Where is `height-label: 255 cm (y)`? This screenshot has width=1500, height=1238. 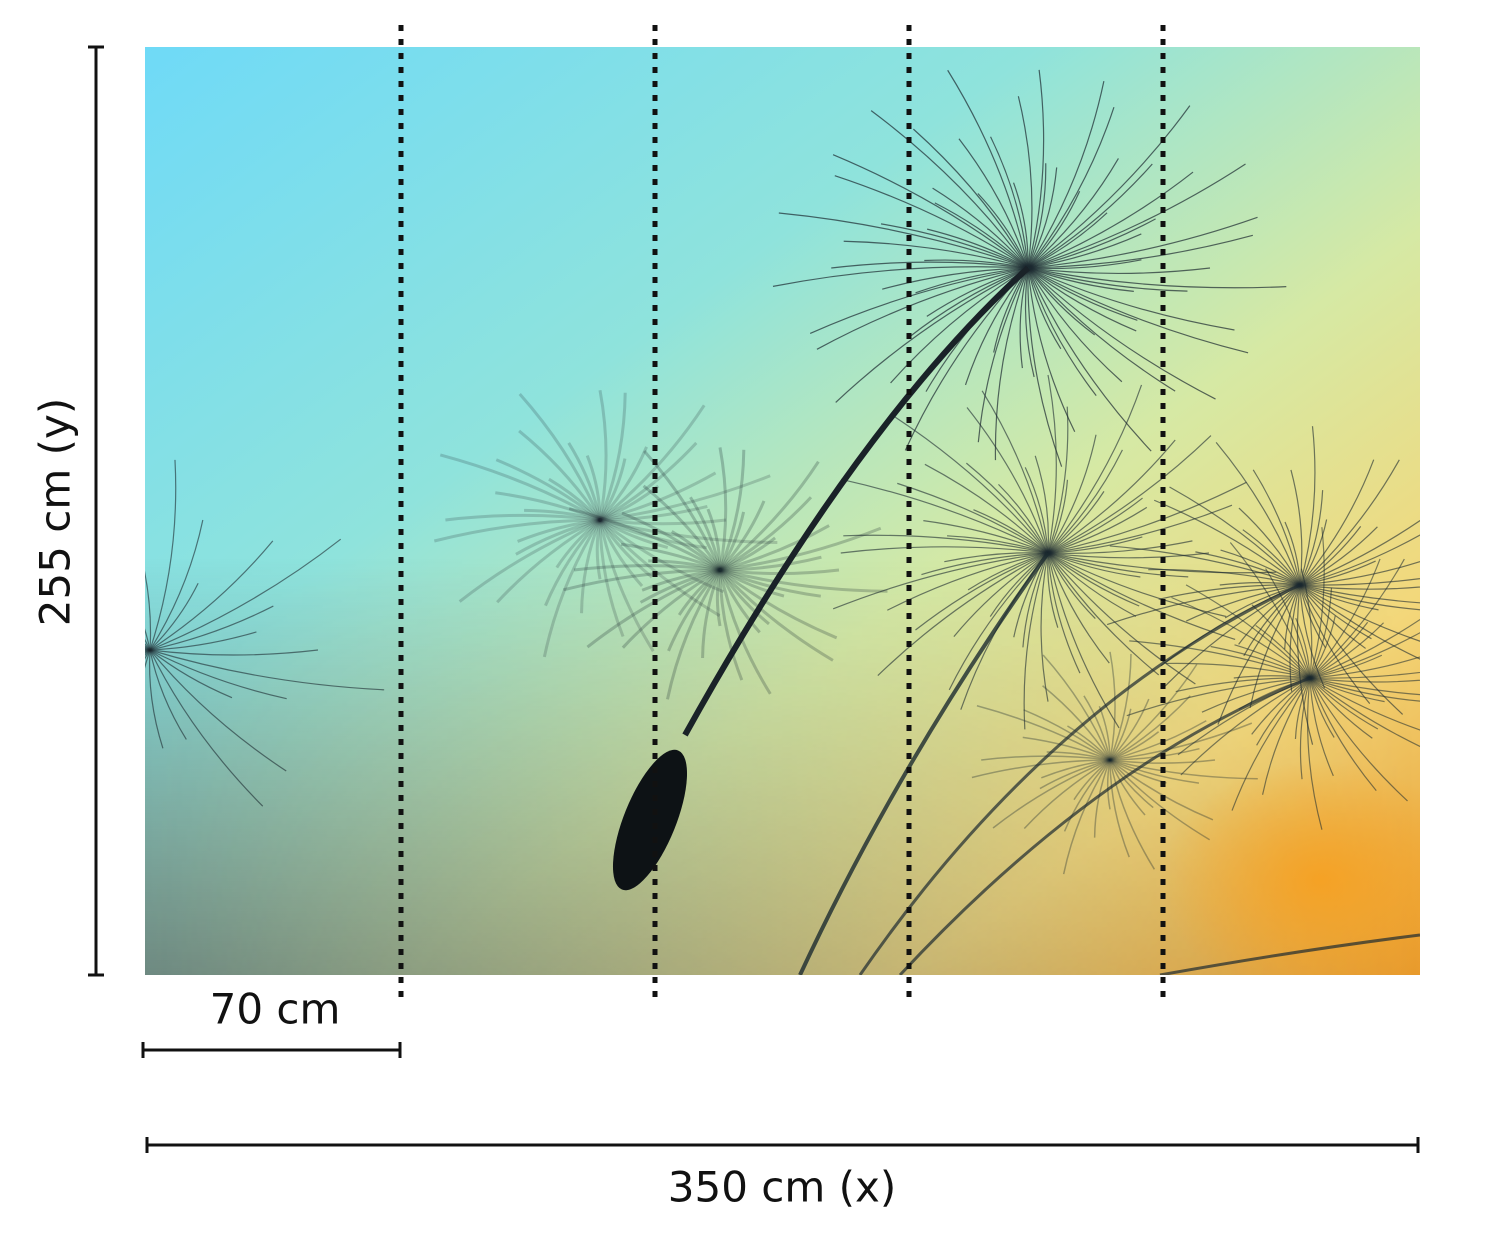
height-label: 255 cm (y) is located at coordinates (55, 512).